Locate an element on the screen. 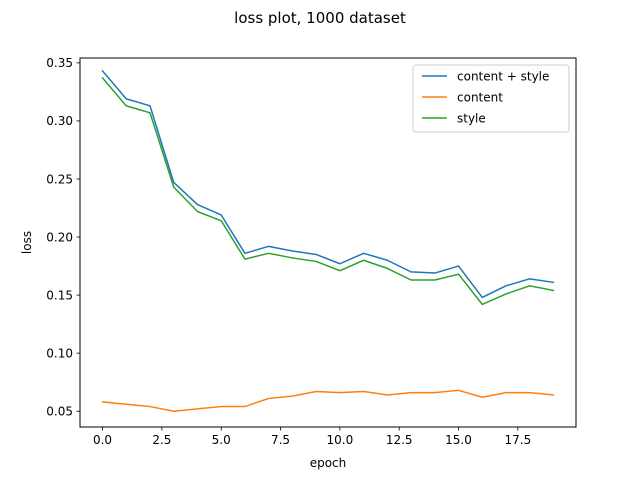 This screenshot has height=480, width=640. y-tick-label: 0.30 is located at coordinates (59, 121).